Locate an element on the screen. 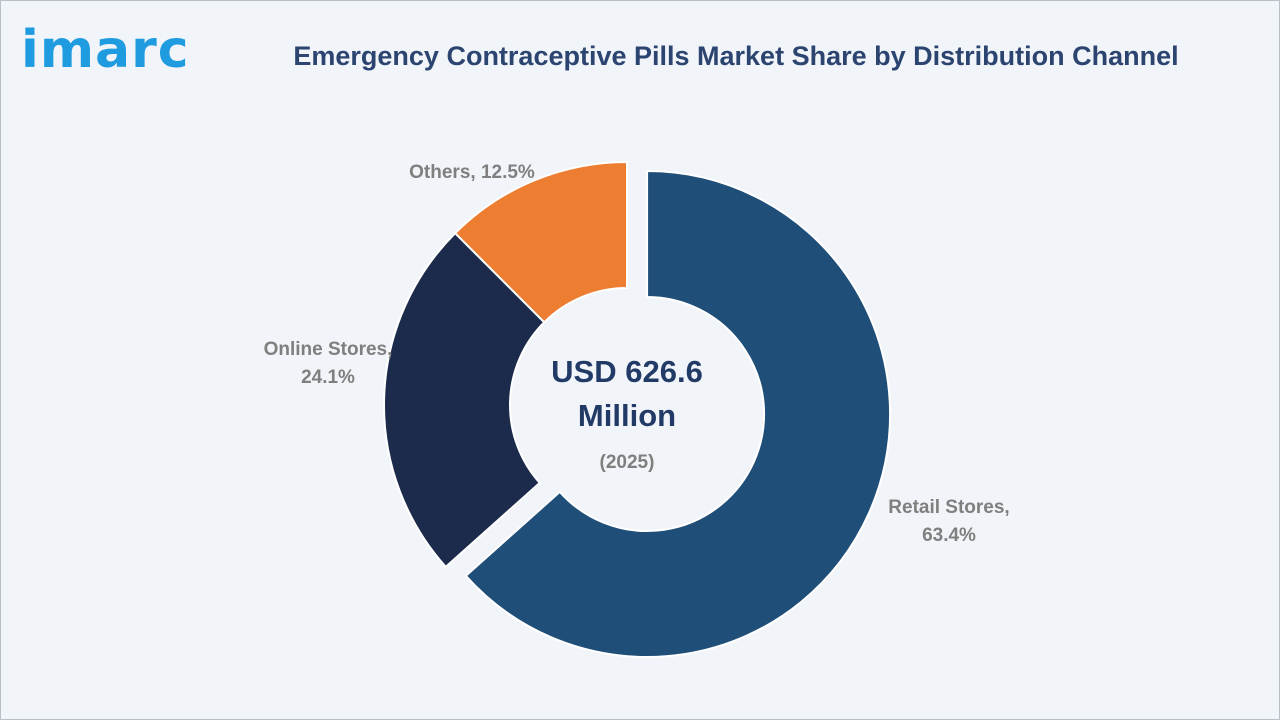  center-year: (2025) is located at coordinates (627, 462).